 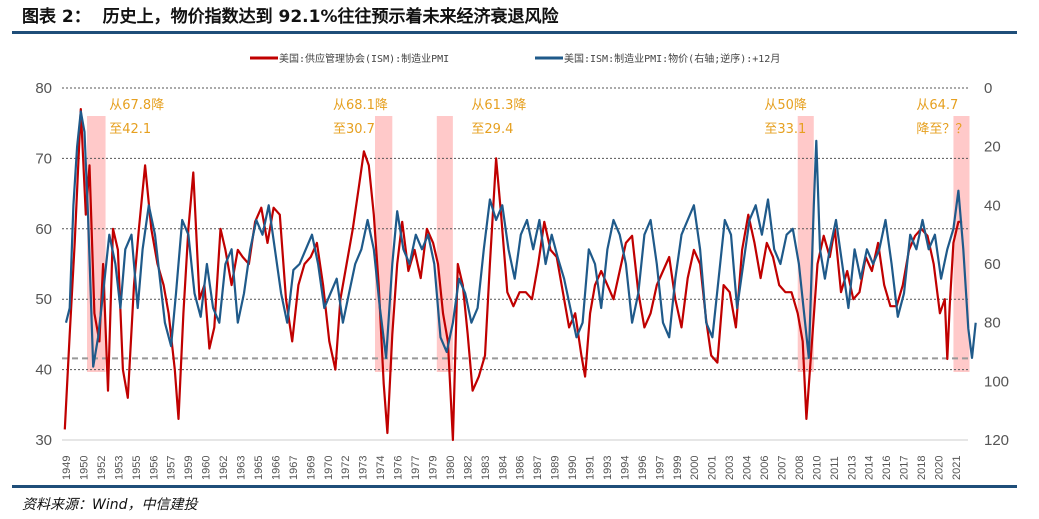 What do you see at coordinates (136, 105) in the screenshot?
I see `annotation-label: 从67.8降` at bounding box center [136, 105].